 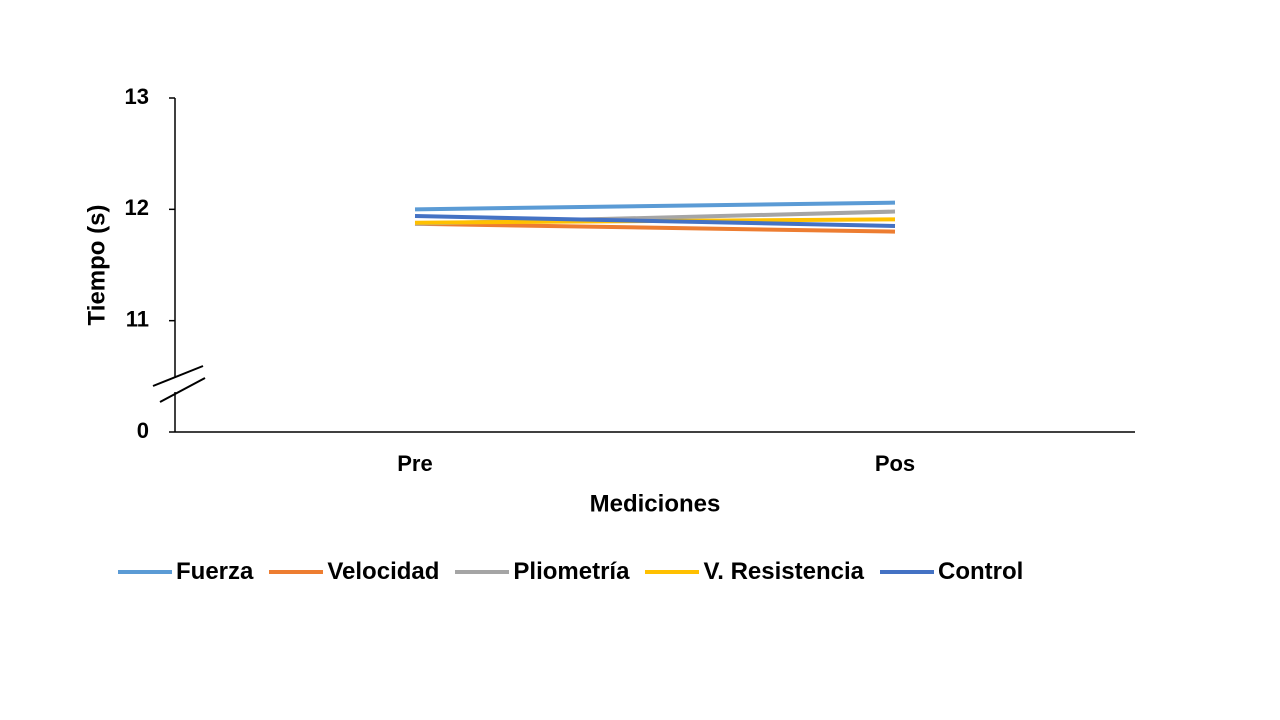 I want to click on legend-label: Fuerza, so click(x=215, y=571).